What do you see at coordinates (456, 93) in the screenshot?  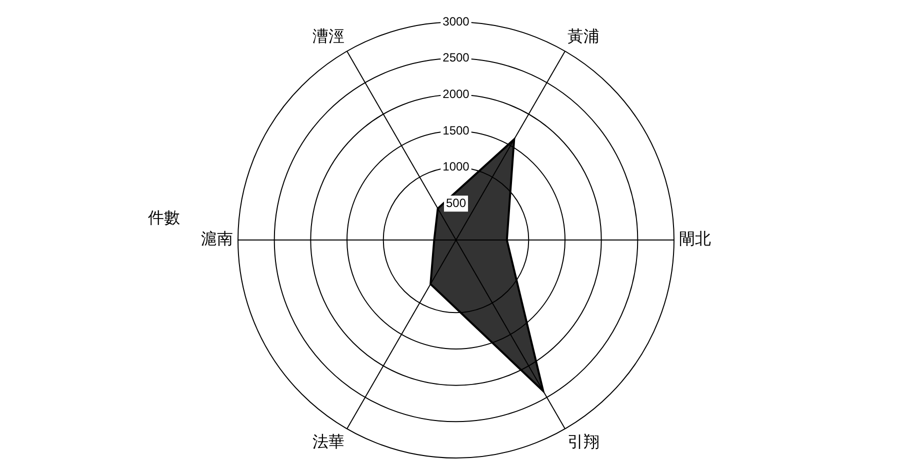 I see `y-tick-label: 2000` at bounding box center [456, 93].